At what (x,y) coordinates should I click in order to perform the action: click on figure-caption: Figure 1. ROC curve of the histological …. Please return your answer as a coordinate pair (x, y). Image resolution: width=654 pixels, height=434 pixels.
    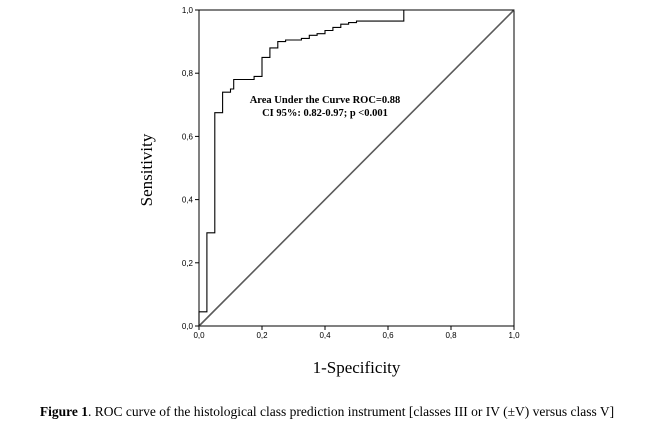
    Looking at the image, I should click on (327, 412).